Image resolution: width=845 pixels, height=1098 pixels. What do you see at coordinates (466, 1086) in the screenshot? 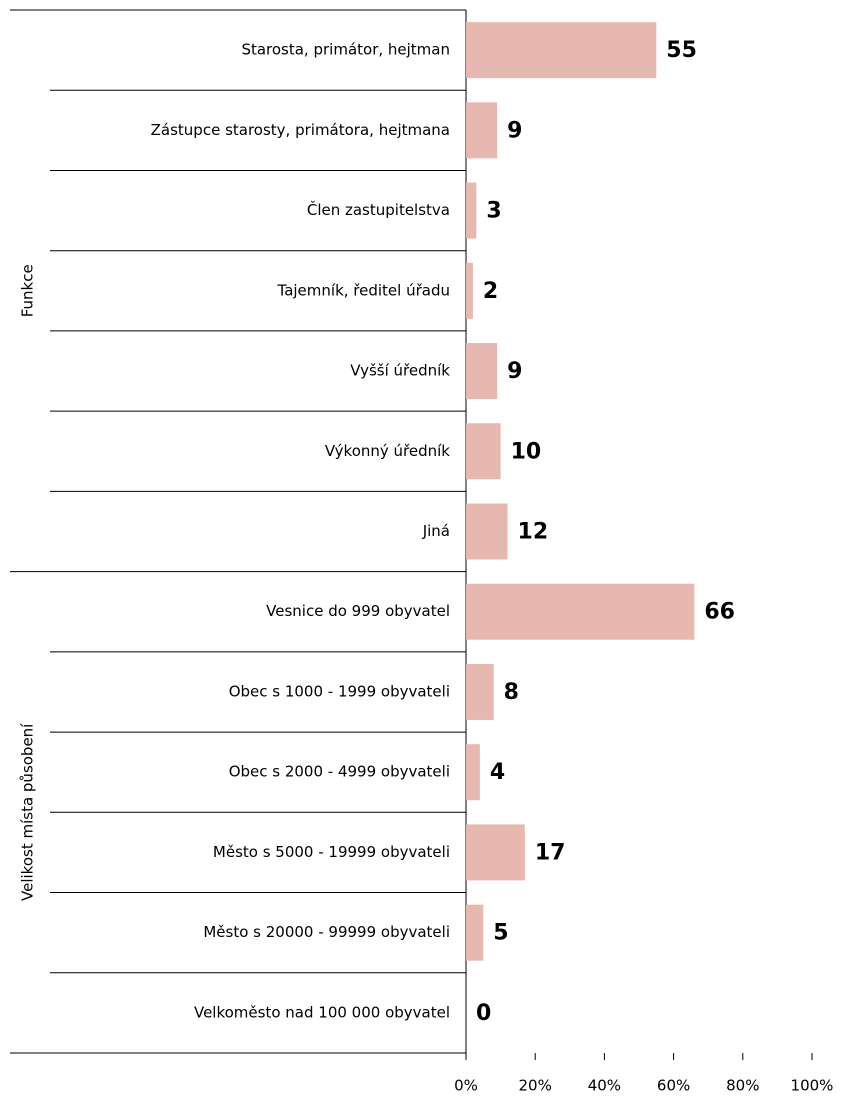
I see `x-tick-label: 0%` at bounding box center [466, 1086].